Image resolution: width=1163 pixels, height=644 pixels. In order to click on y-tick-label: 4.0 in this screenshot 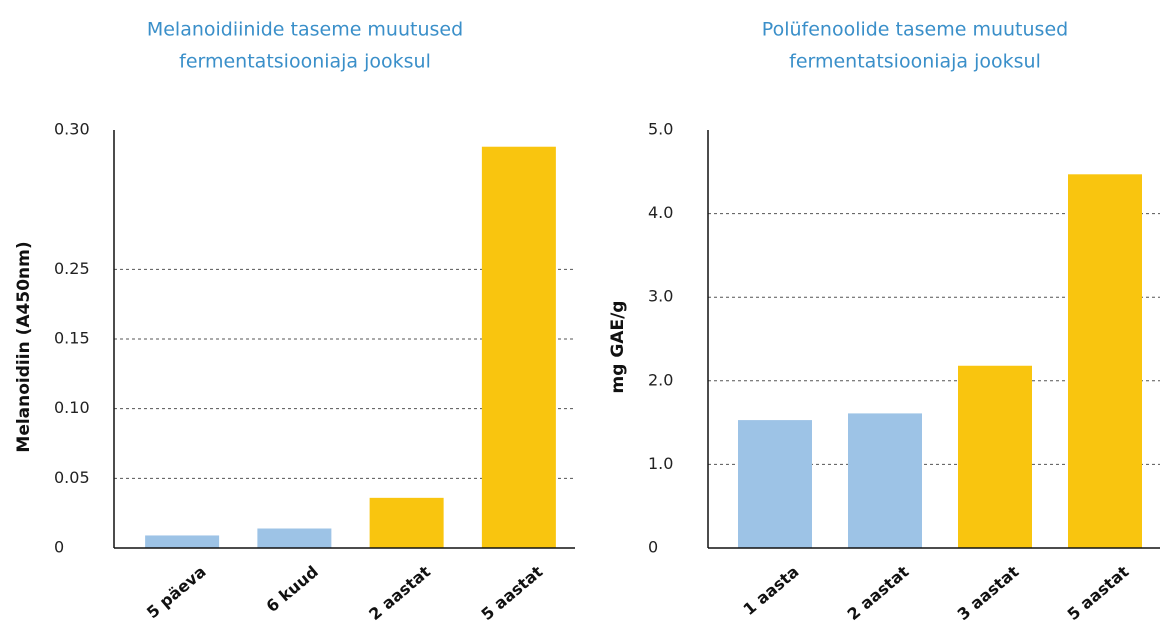, I will do `click(660, 212)`.